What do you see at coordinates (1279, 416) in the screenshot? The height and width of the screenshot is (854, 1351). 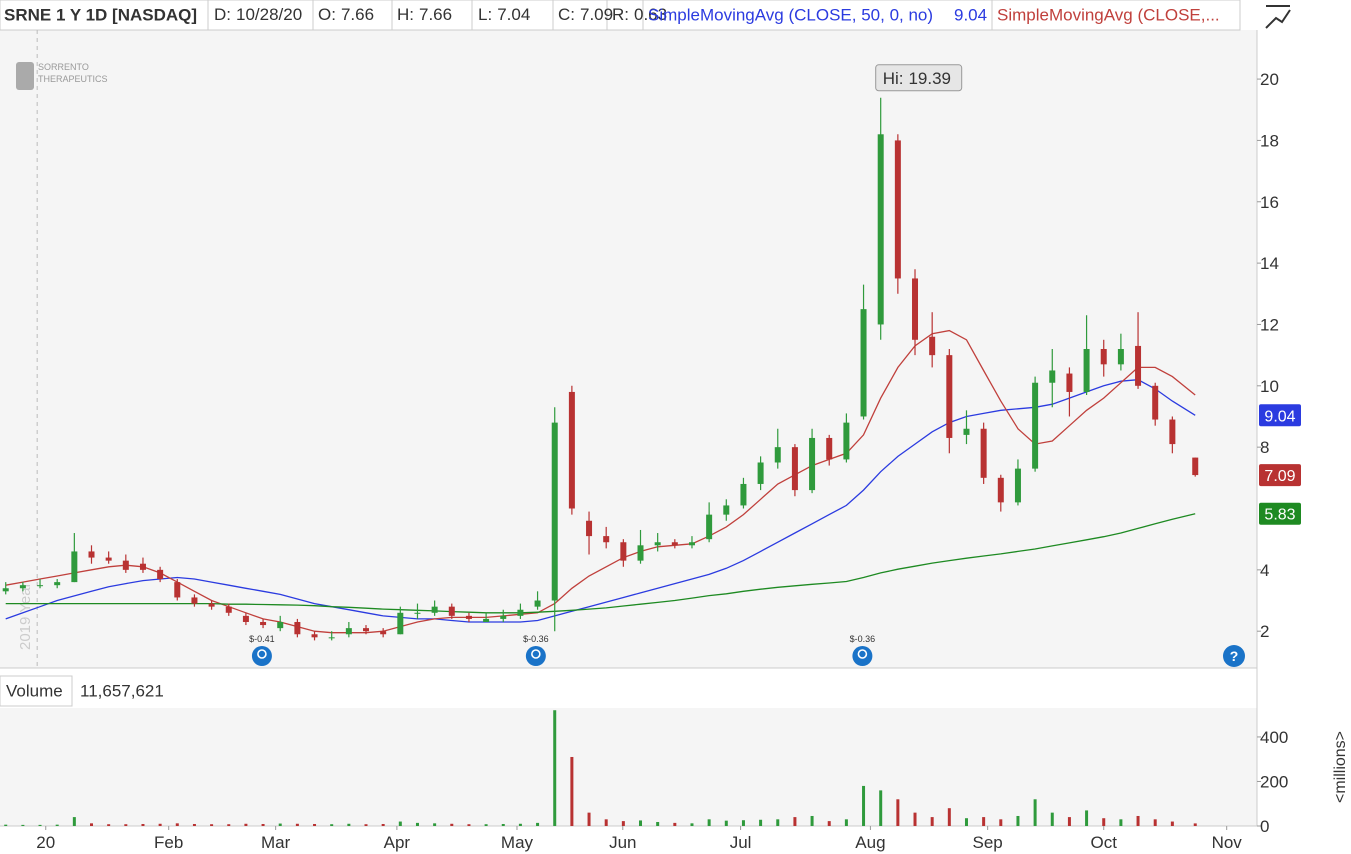 I see `price-badge-text: 9.04` at bounding box center [1279, 416].